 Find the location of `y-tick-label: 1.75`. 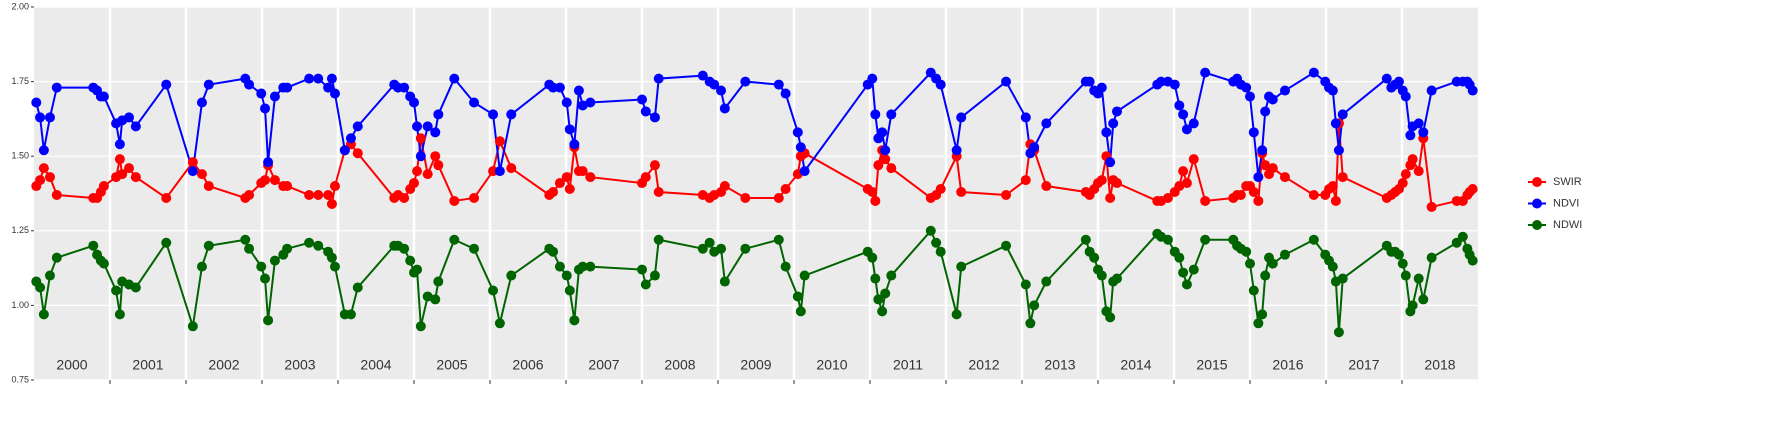

y-tick-label: 1.75 is located at coordinates (20, 81).